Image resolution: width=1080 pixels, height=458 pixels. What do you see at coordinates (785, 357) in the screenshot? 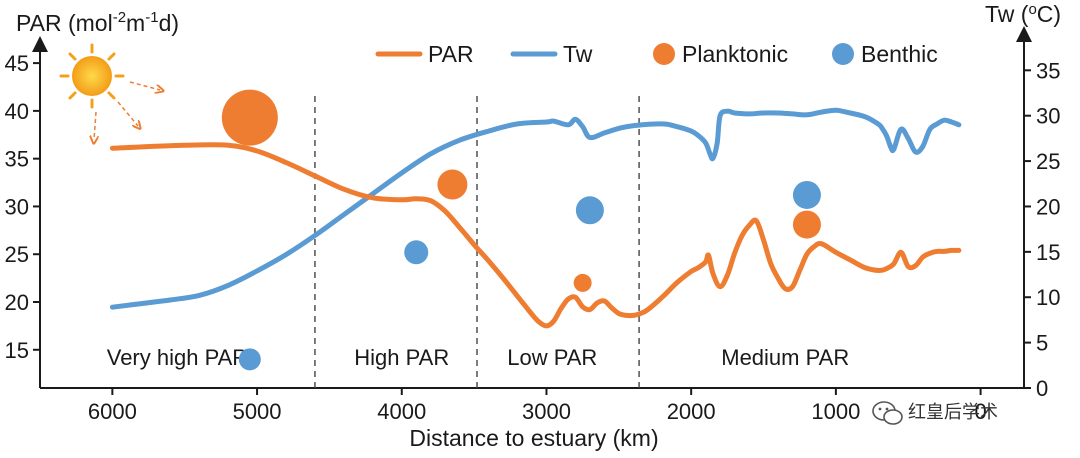
I see `region-label: Medium PAR` at bounding box center [785, 357].